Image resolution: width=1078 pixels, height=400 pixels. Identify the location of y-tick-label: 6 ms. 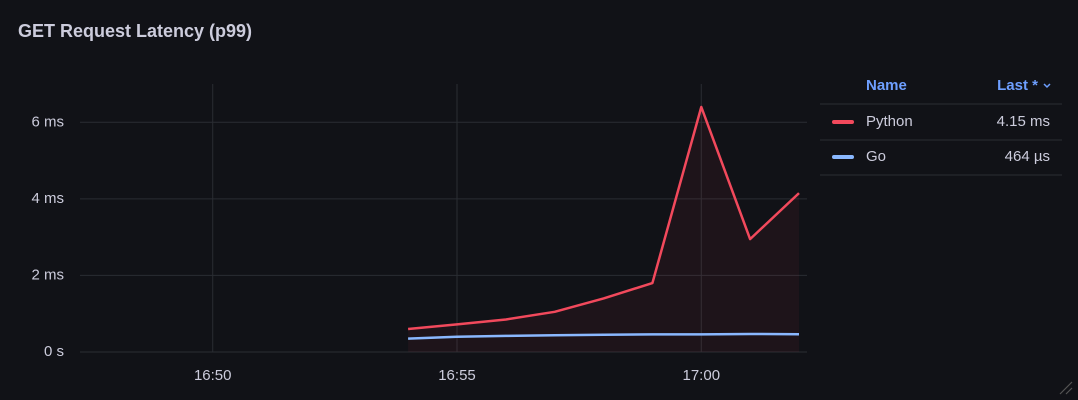
(47, 121).